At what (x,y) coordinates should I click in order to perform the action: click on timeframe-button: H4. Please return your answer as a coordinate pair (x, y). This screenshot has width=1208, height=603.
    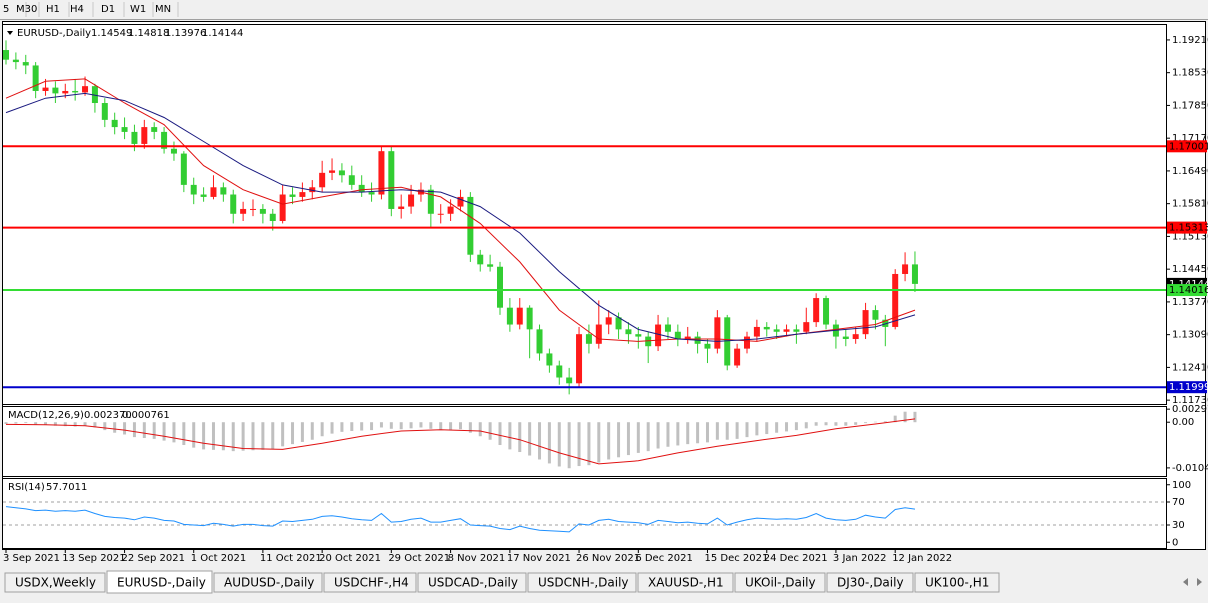
    Looking at the image, I should click on (77, 9).